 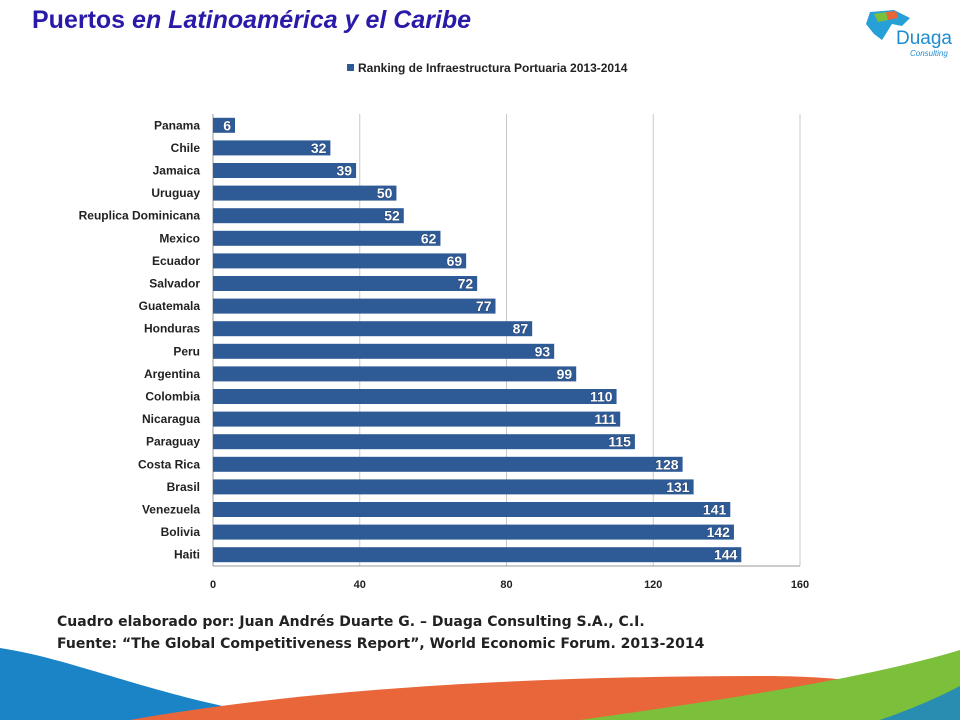 What do you see at coordinates (466, 284) in the screenshot?
I see `data-label: 72` at bounding box center [466, 284].